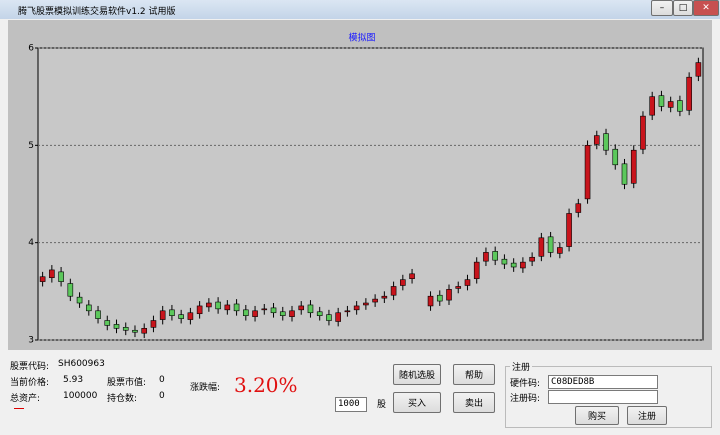 The height and width of the screenshot is (435, 720). Describe the element at coordinates (521, 366) in the screenshot. I see `group-title: 注册` at that location.